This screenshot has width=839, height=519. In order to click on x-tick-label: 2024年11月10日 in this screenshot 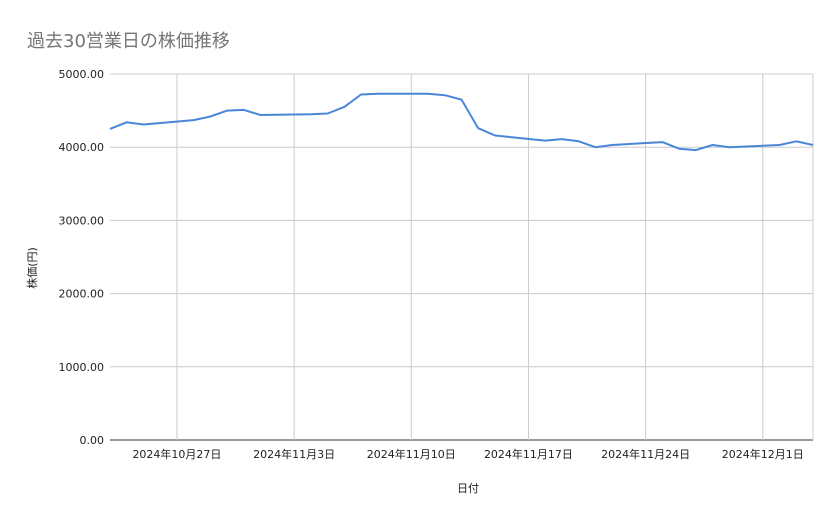, I will do `click(411, 454)`.